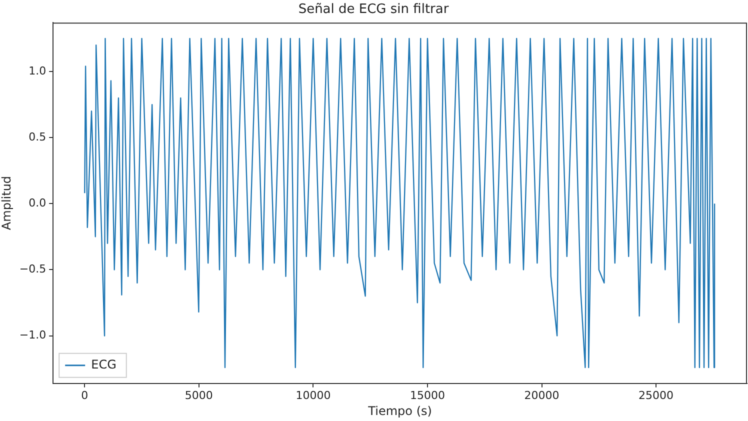 The height and width of the screenshot is (421, 748). Describe the element at coordinates (32, 269) in the screenshot. I see `y-tick-label: −0.5` at that location.